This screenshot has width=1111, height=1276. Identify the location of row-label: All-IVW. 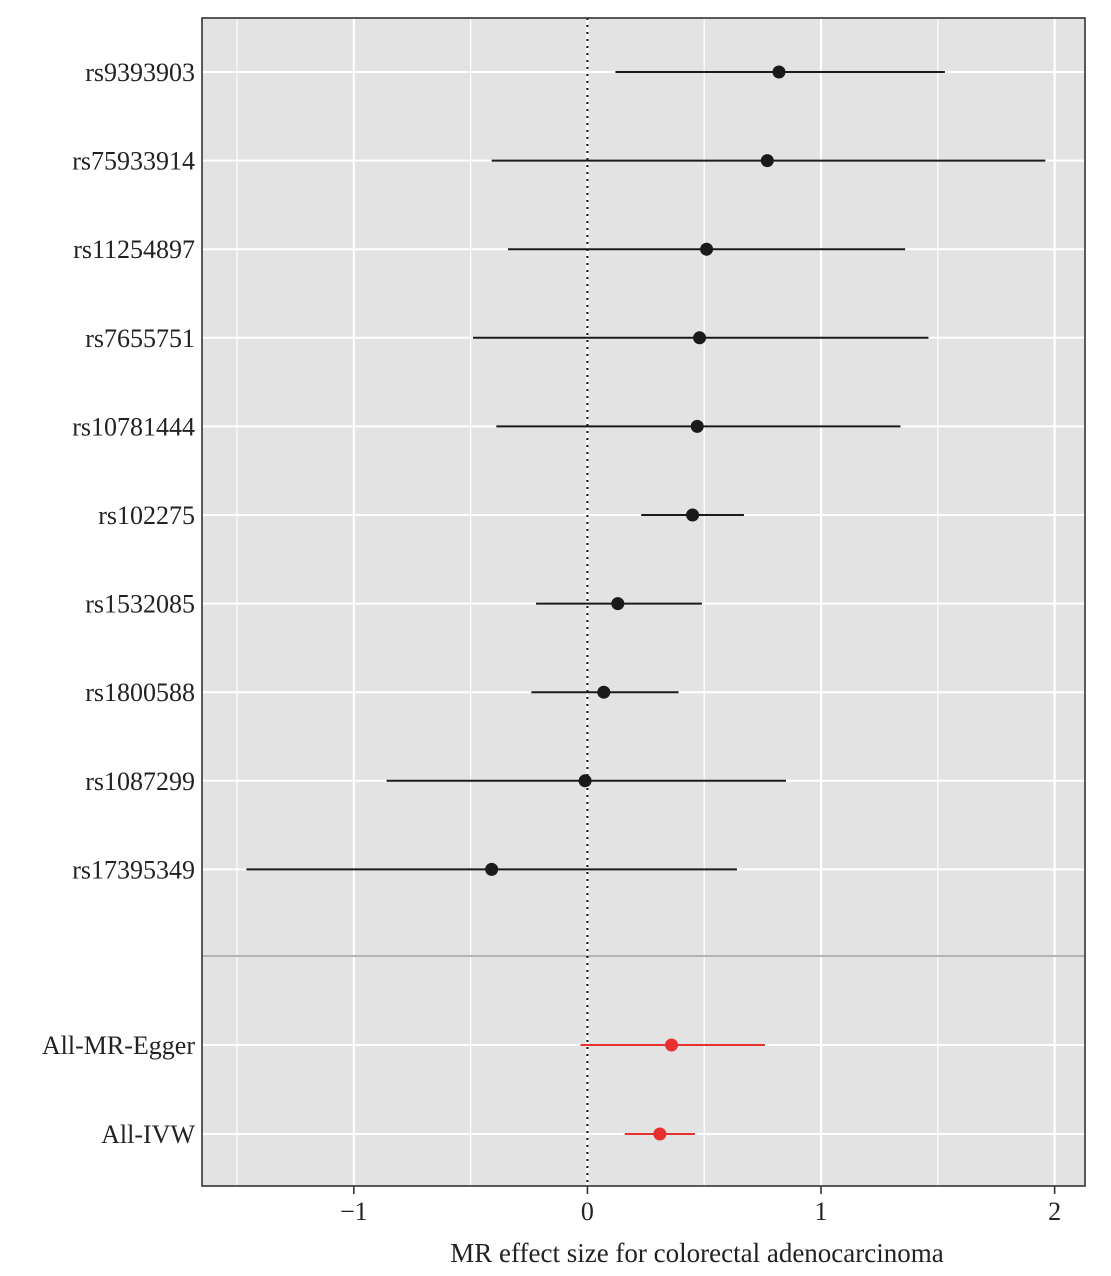
(148, 1134).